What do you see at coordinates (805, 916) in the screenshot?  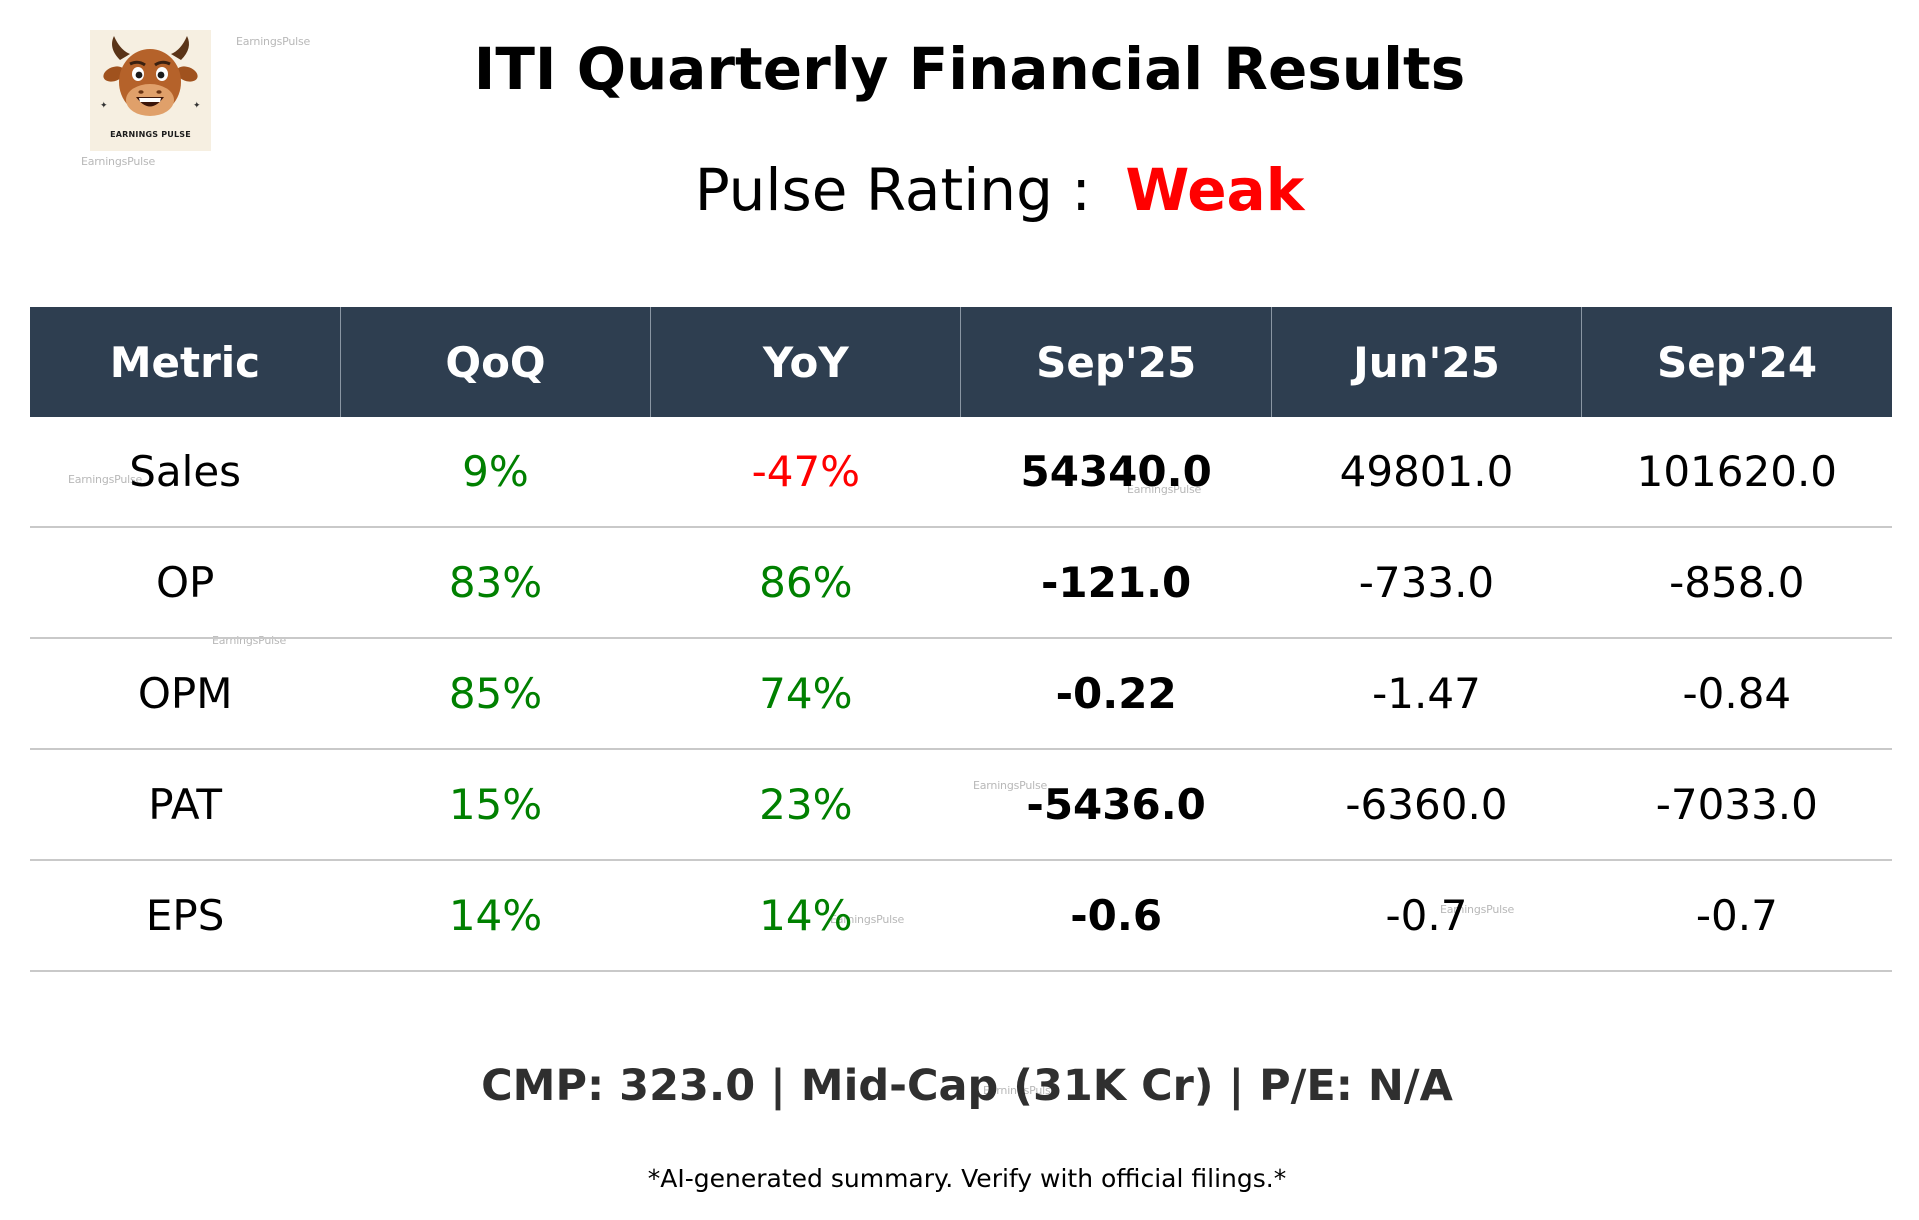 I see `yoy-change: 14%` at bounding box center [805, 916].